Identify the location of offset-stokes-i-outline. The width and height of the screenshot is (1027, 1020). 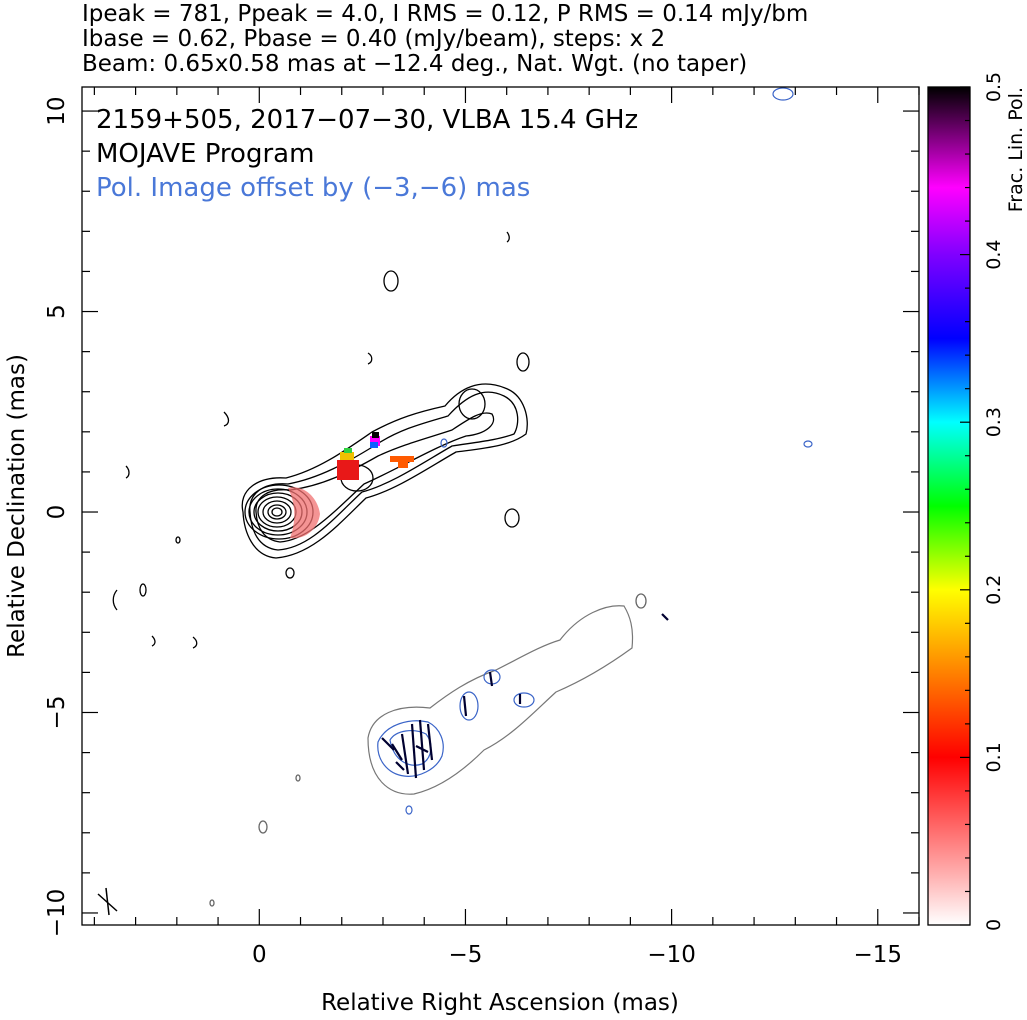
(500, 700).